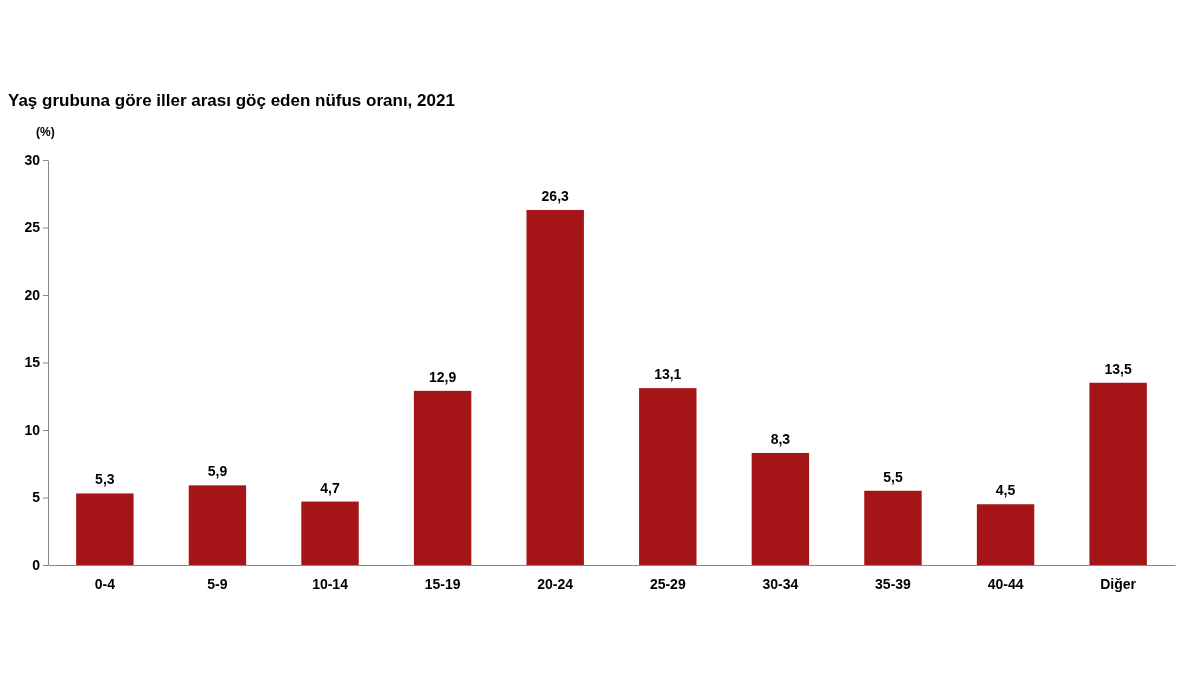  What do you see at coordinates (442, 583) in the screenshot?
I see `x-tick-label: 15-19` at bounding box center [442, 583].